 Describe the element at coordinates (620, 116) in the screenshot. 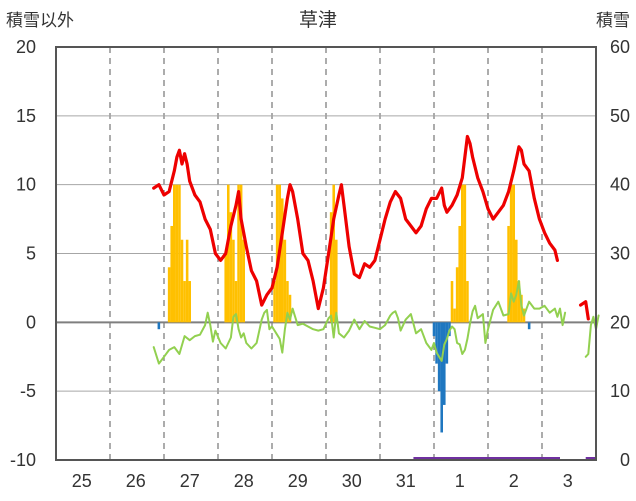

I see `right-tick-label: 50` at that location.